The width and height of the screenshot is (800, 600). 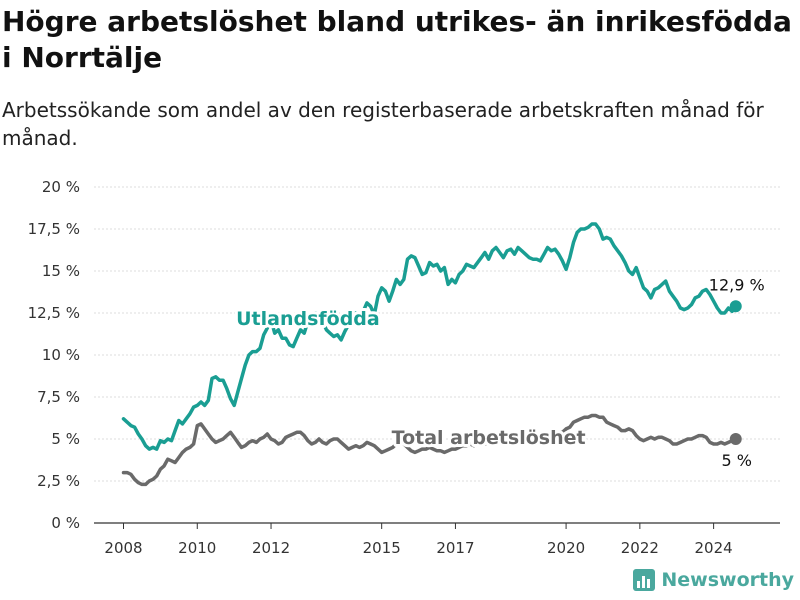 What do you see at coordinates (123, 548) in the screenshot?
I see `x-tick-label: 2008` at bounding box center [123, 548].